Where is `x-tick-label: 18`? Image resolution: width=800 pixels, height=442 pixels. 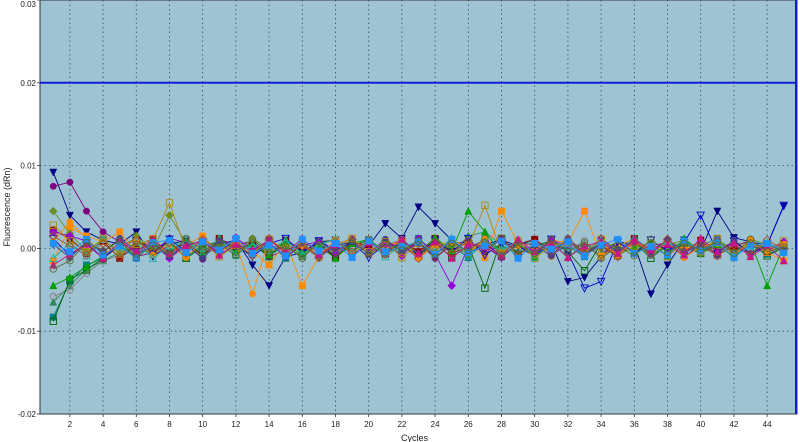
x-tick-label: 18 is located at coordinates (335, 424).